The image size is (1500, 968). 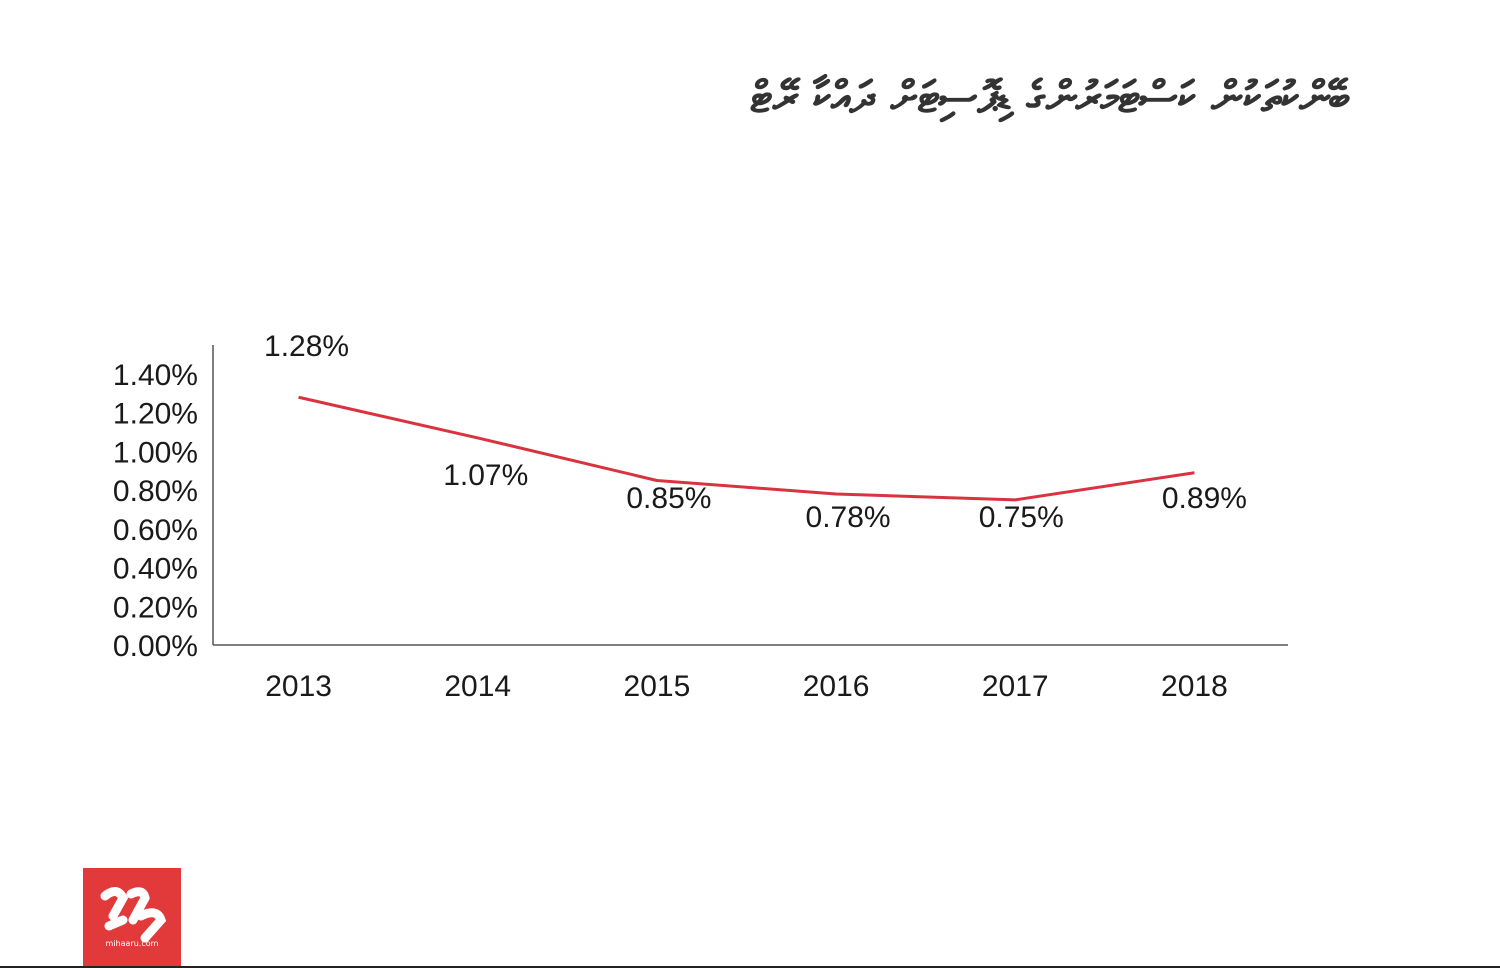 I want to click on data-line, so click(x=746, y=448).